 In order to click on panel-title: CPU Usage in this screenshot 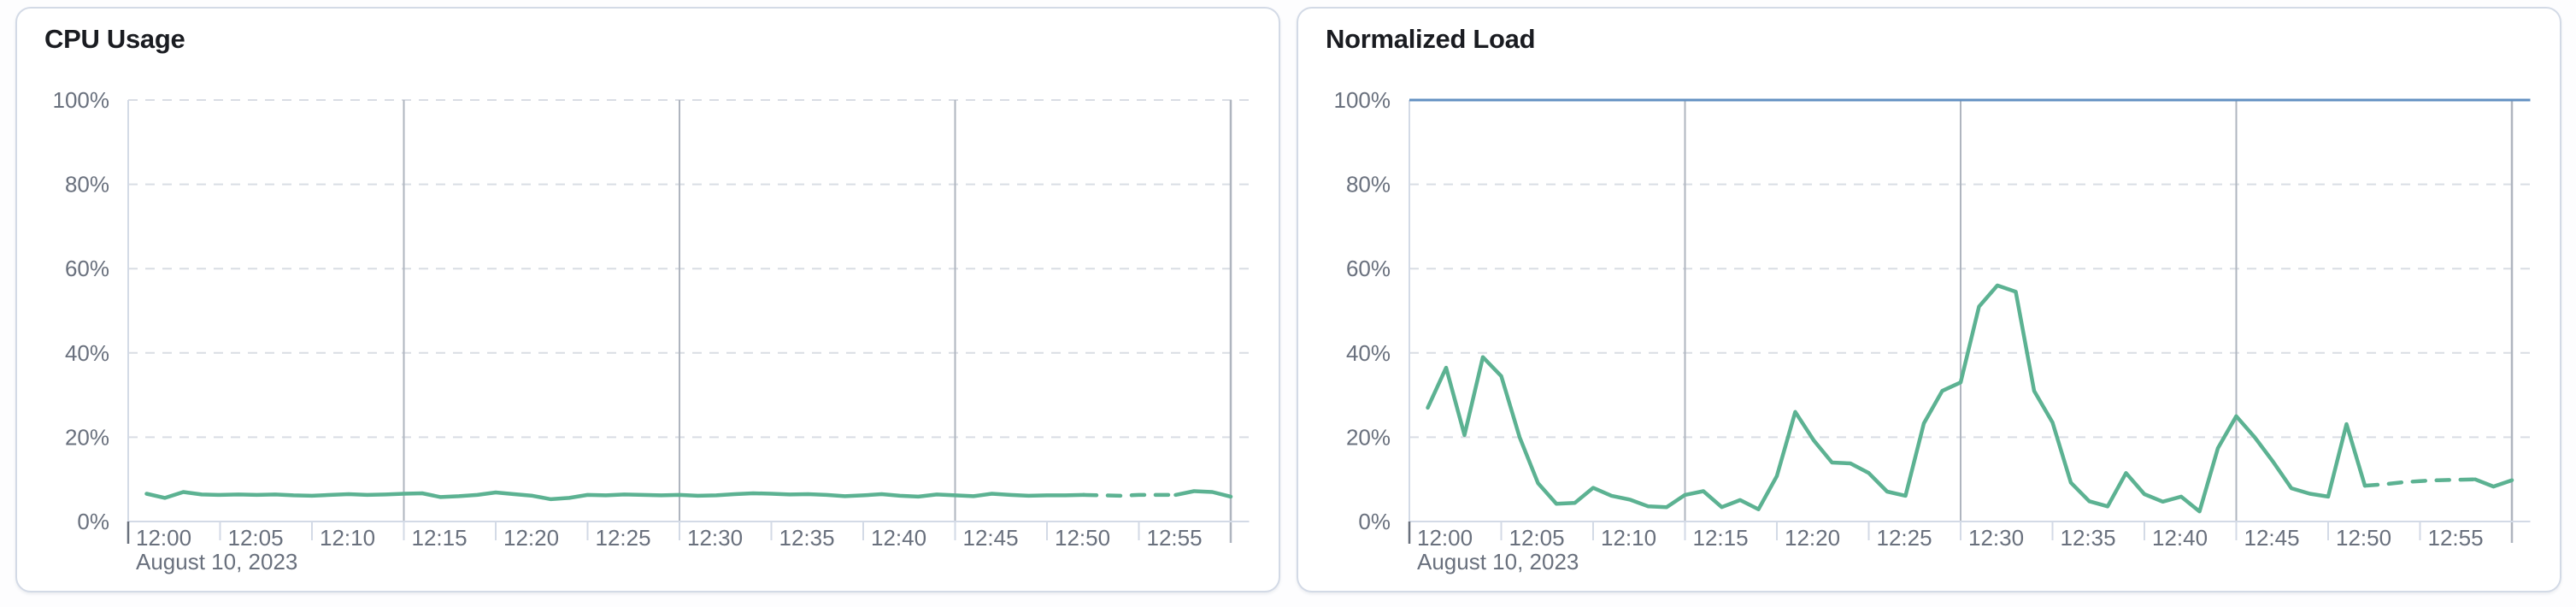, I will do `click(114, 39)`.